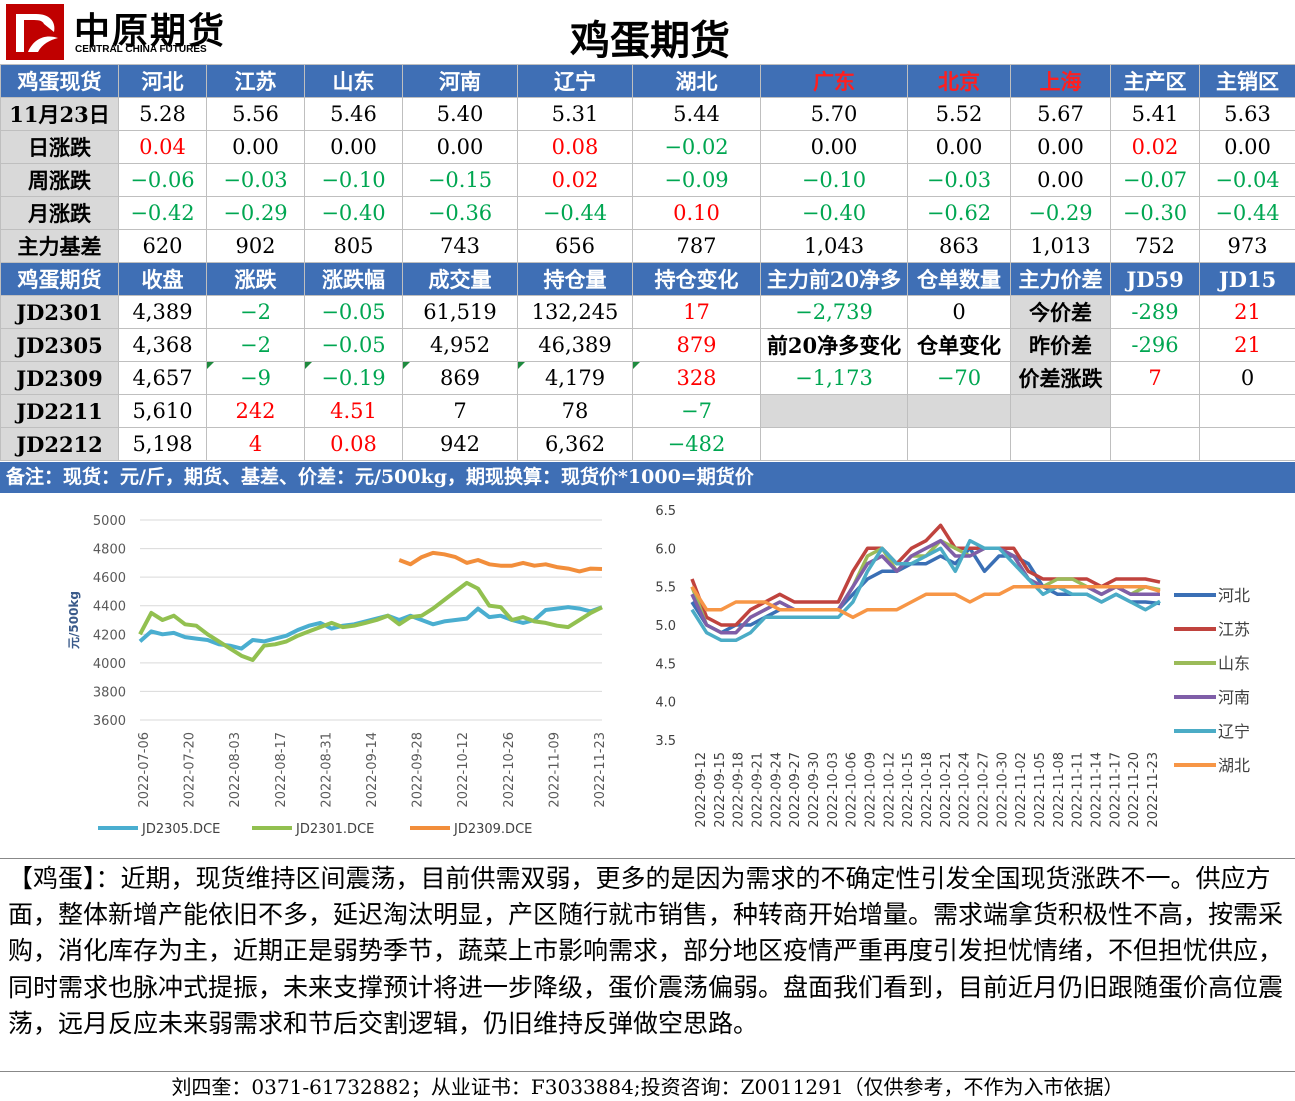  Describe the element at coordinates (1234, 663) in the screenshot. I see `legend-label: 山东` at that location.